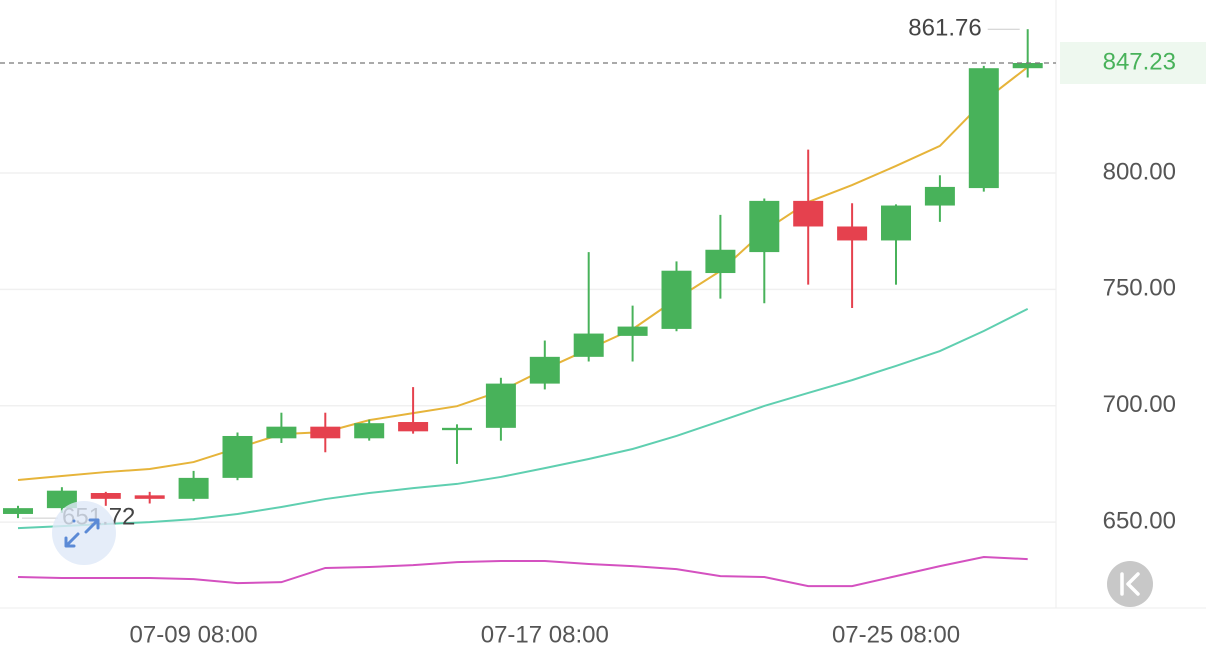 Image resolution: width=1206 pixels, height=664 pixels. I want to click on y-tick-label: 650.00, so click(1139, 520).